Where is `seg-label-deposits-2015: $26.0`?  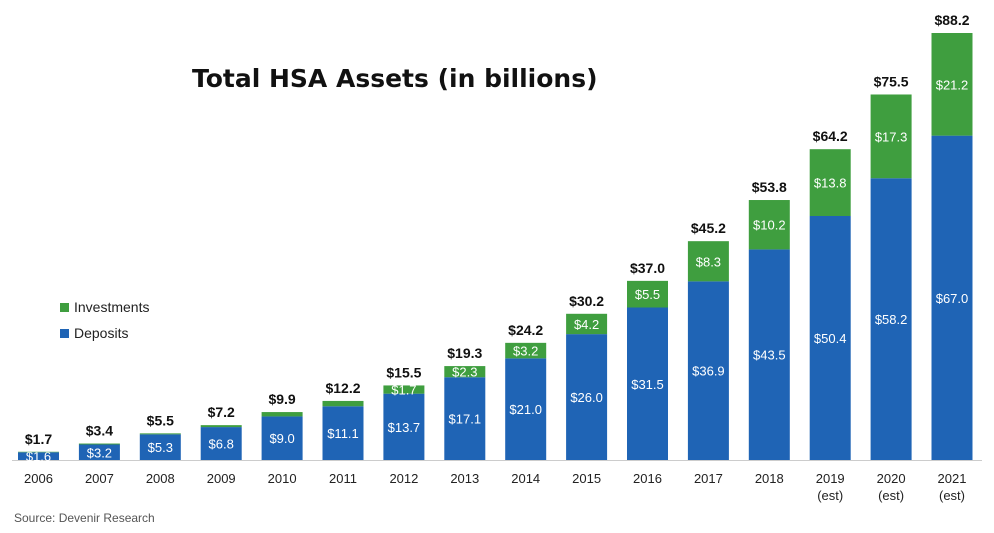
seg-label-deposits-2015: $26.0 is located at coordinates (586, 397).